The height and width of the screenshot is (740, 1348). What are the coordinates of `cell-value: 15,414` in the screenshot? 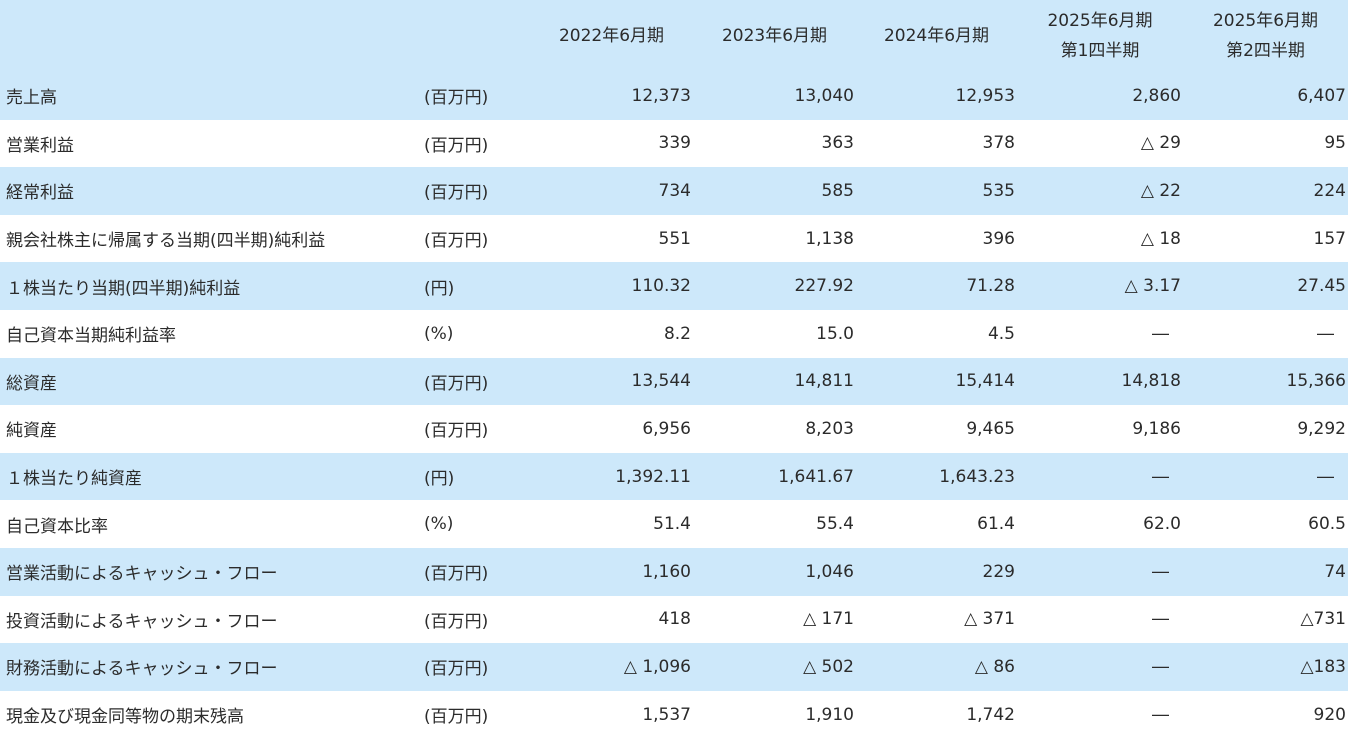 It's located at (985, 381).